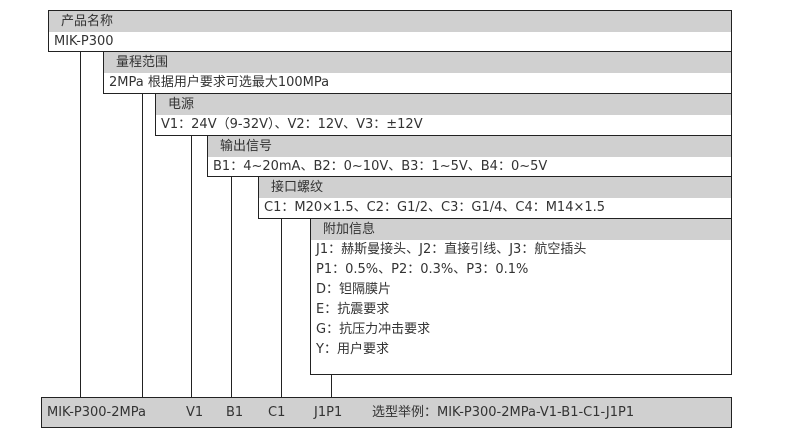 The width and height of the screenshot is (790, 435). I want to click on level-box-product-name: 产品名称 MIK-P300, so click(390, 31).